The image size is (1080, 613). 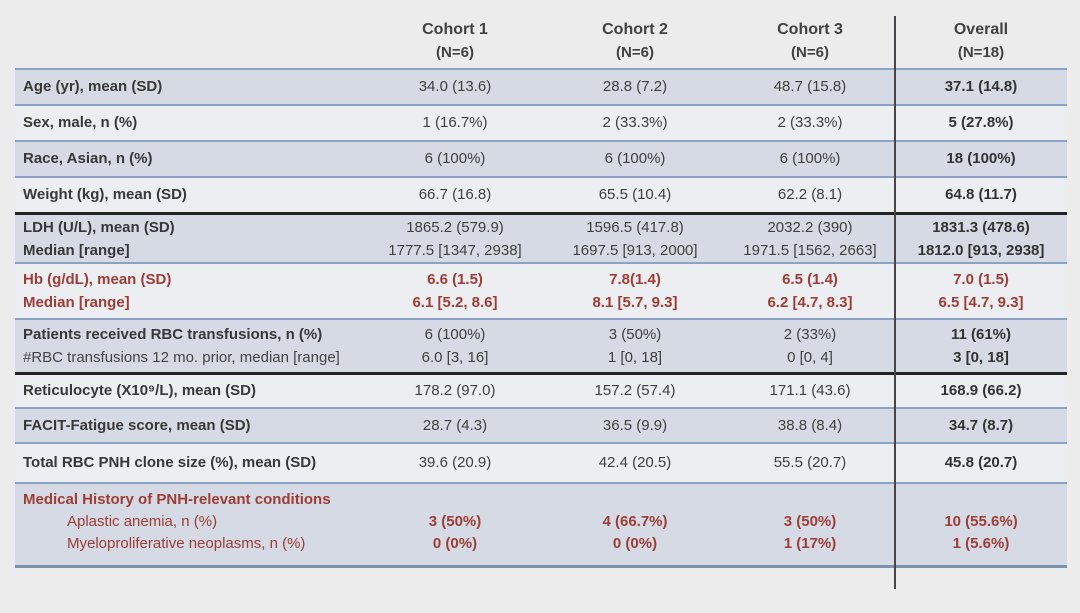 What do you see at coordinates (635, 279) in the screenshot?
I see `mean-value: 7.8(1.4)` at bounding box center [635, 279].